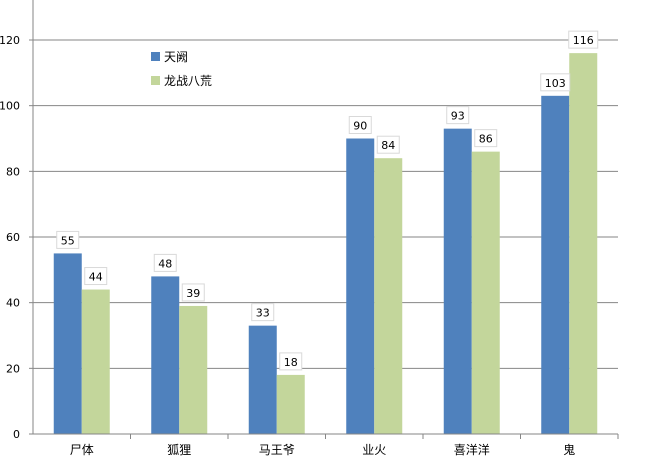 The image size is (657, 460). I want to click on x-tick-label: 鬼, so click(569, 449).